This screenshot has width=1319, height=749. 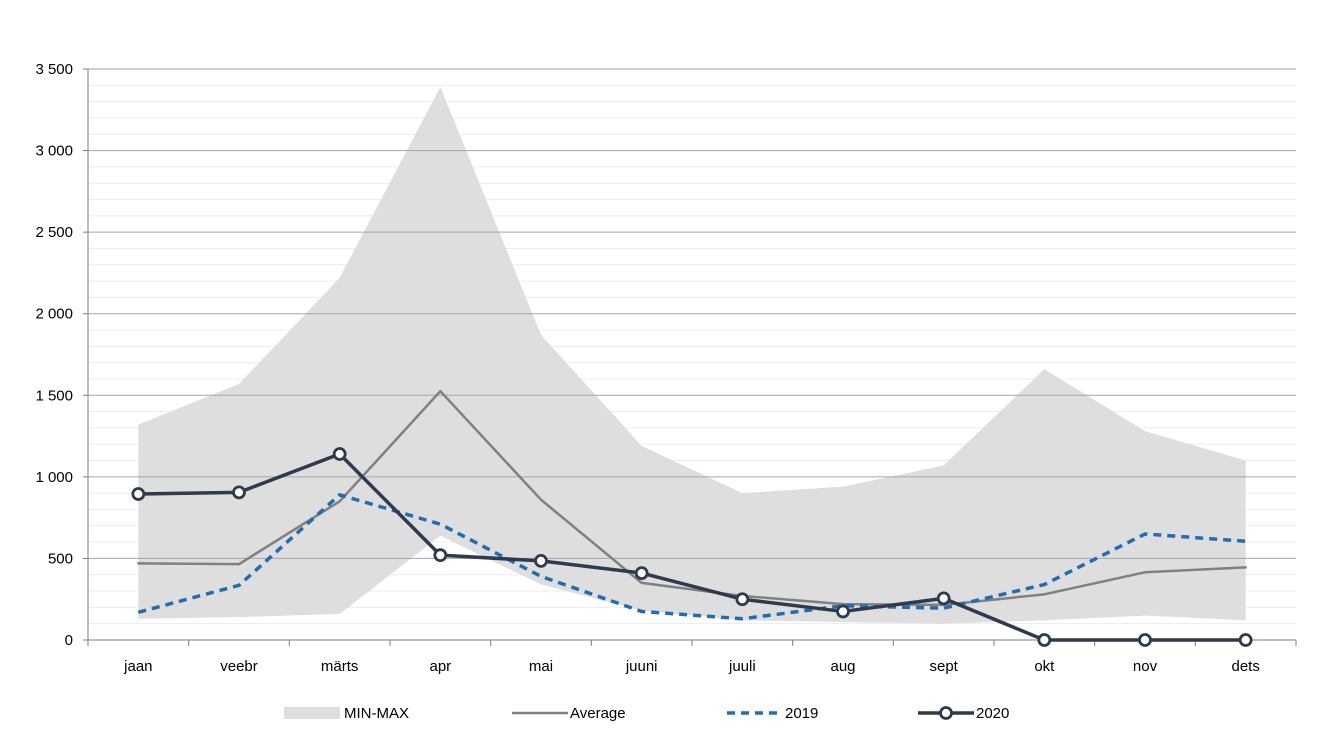 I want to click on x-tick-label: apr, so click(x=440, y=666).